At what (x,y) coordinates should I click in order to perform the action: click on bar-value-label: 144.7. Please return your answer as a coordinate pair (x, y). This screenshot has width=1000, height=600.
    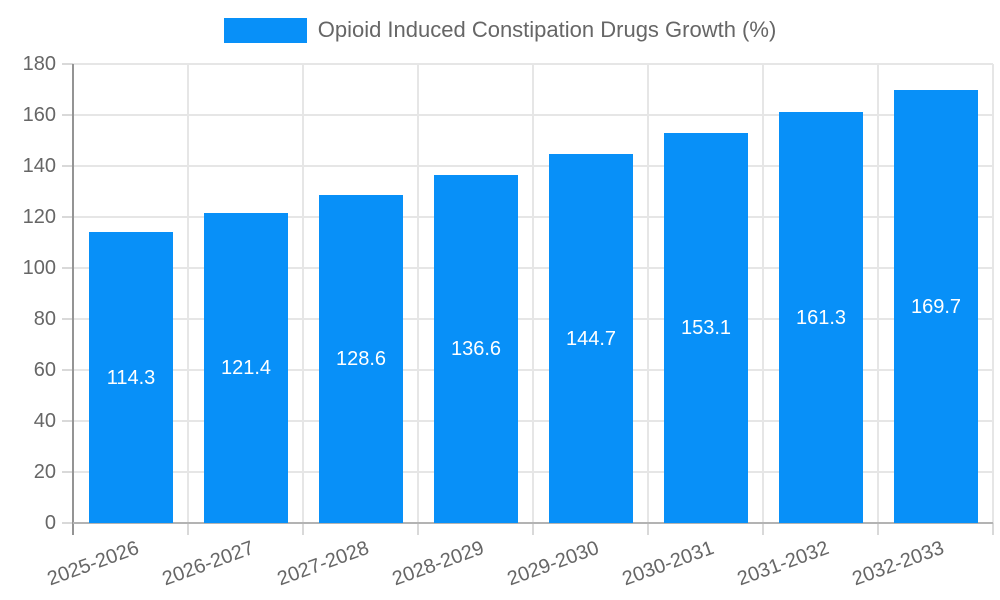
    Looking at the image, I should click on (591, 339).